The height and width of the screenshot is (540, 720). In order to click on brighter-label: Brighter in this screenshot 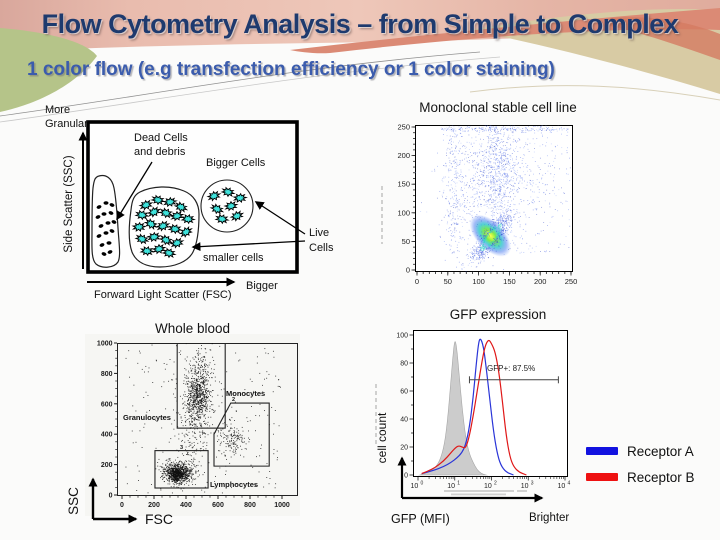, I will do `click(549, 518)`.